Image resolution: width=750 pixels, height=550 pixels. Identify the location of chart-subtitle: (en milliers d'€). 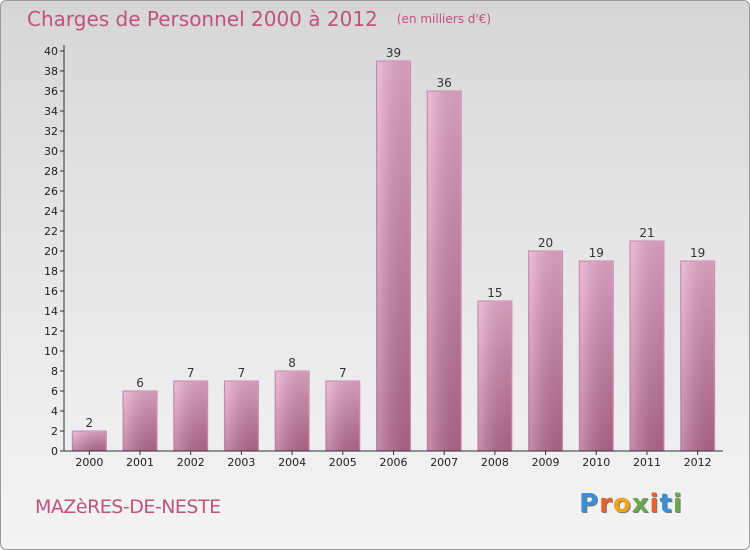
(443, 19).